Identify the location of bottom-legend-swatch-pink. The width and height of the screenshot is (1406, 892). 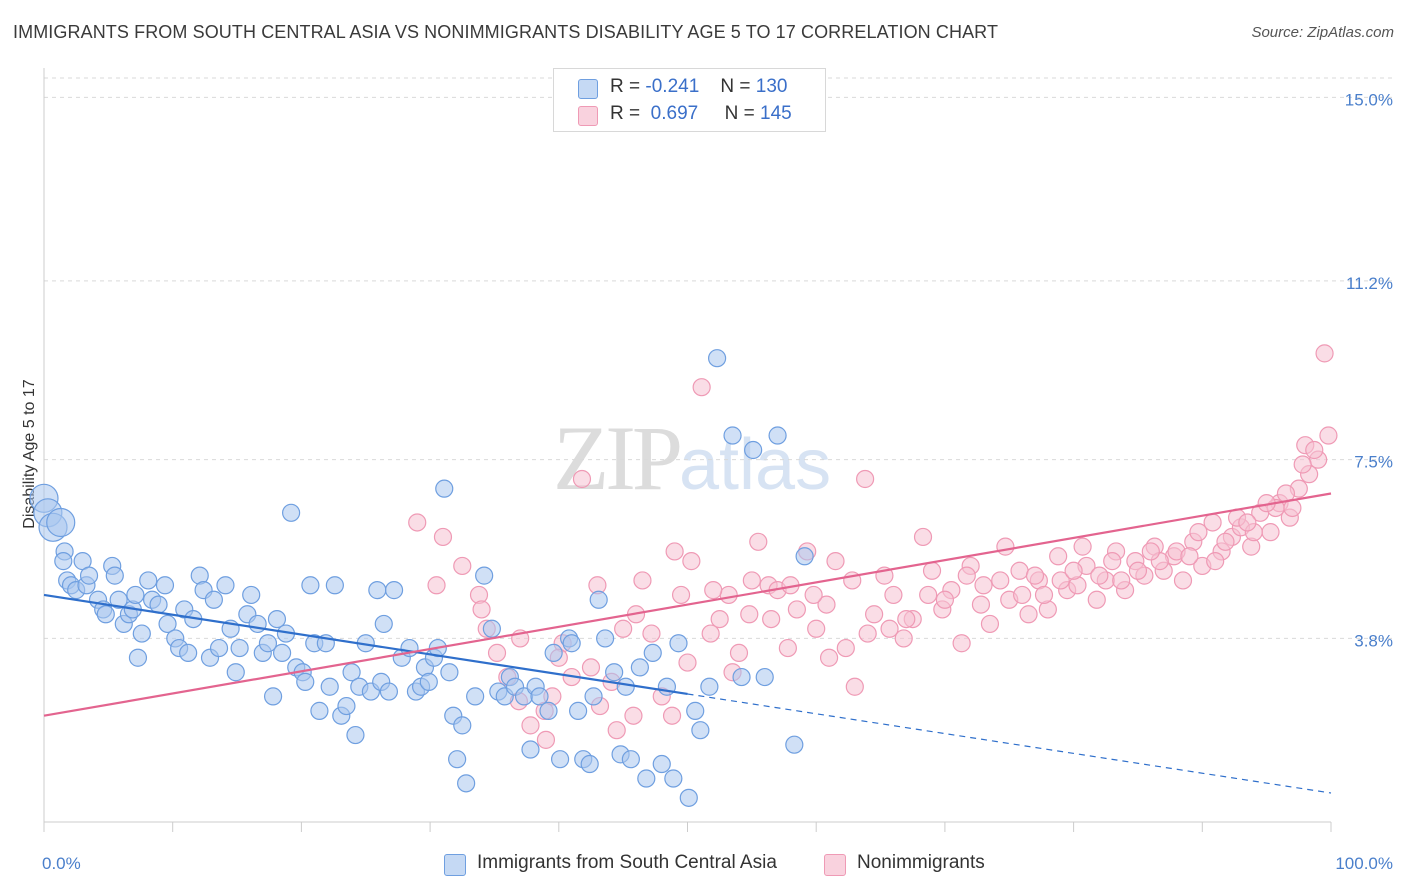
(835, 865).